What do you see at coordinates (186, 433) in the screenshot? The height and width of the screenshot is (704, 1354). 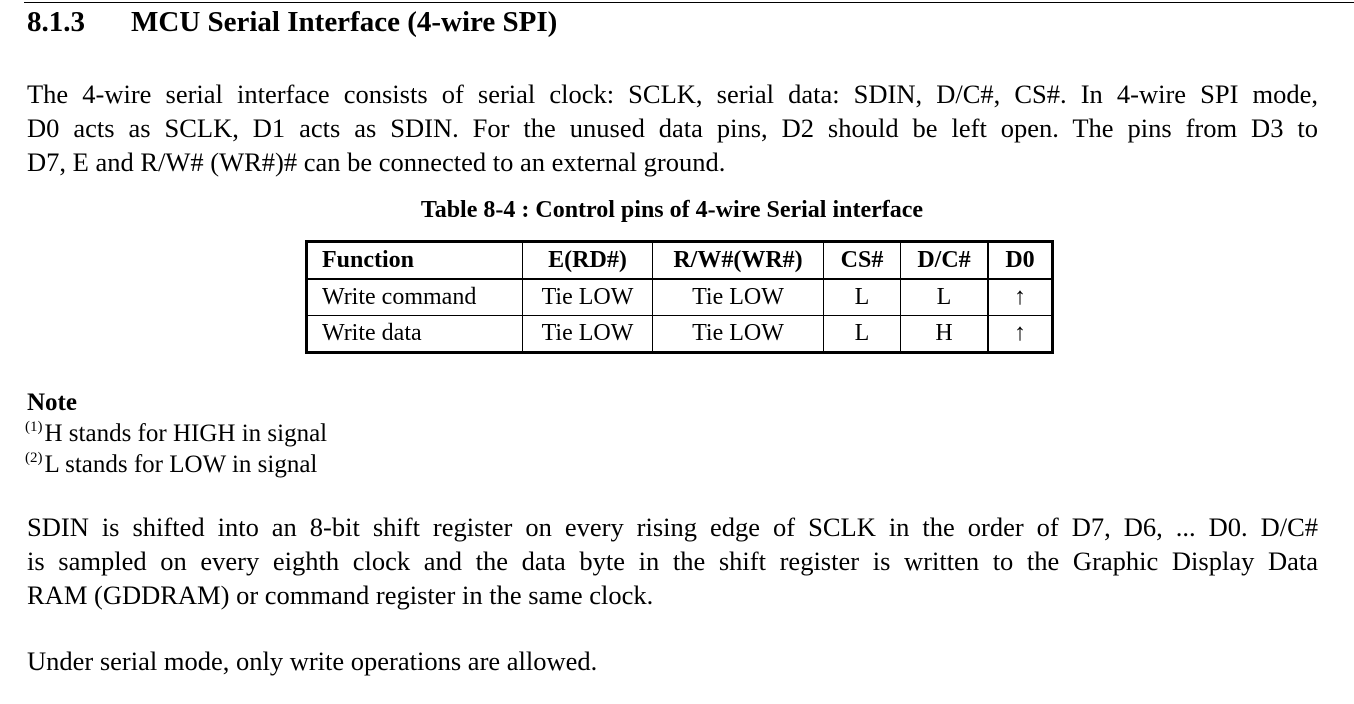 I see `note-text: H stands for HIGH in signal` at bounding box center [186, 433].